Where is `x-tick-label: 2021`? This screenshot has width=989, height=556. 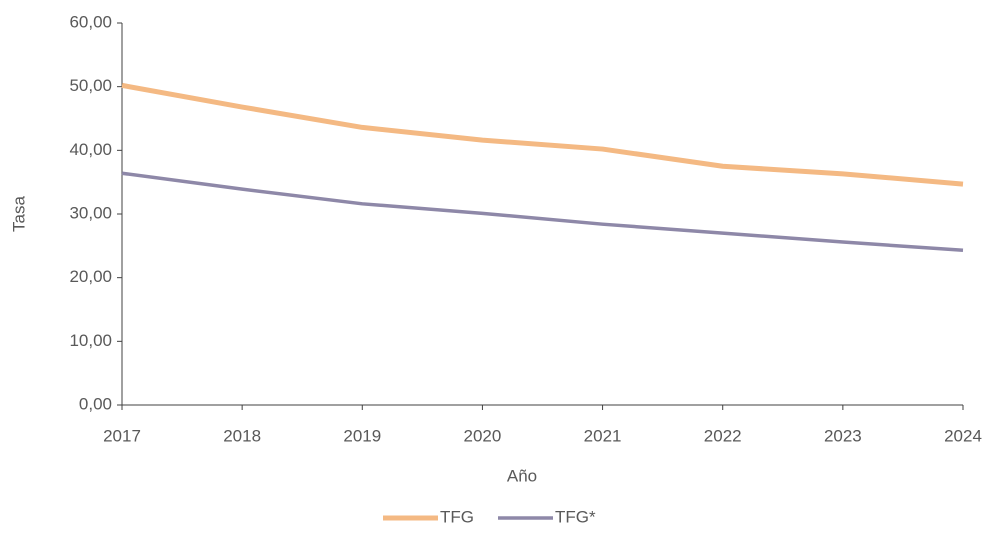
x-tick-label: 2021 is located at coordinates (603, 435).